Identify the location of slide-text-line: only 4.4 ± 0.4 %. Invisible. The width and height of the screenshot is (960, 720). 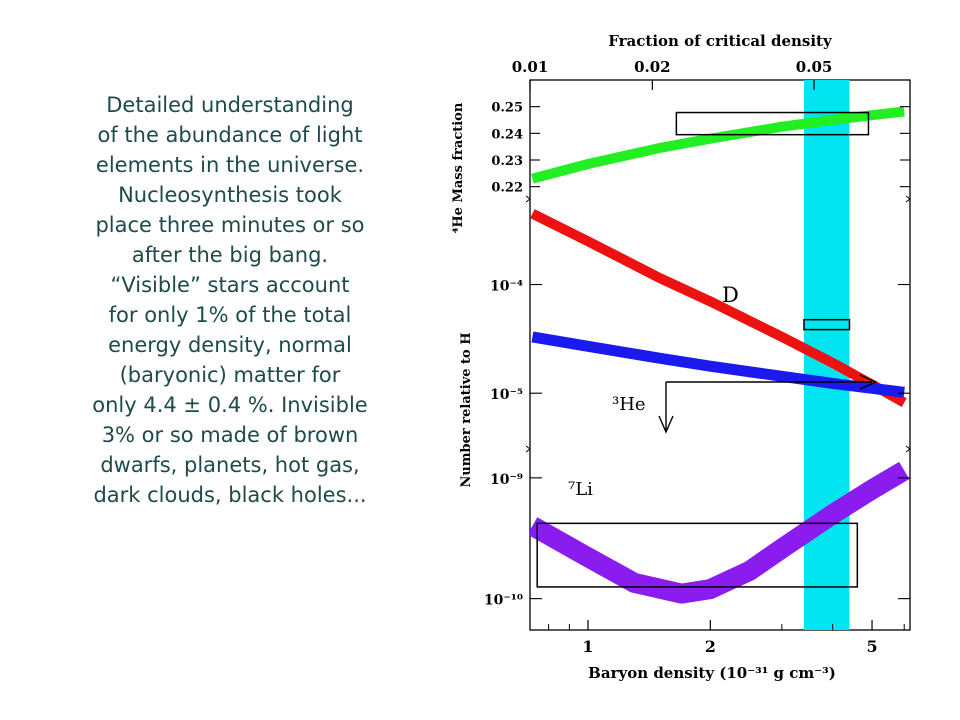
(230, 405).